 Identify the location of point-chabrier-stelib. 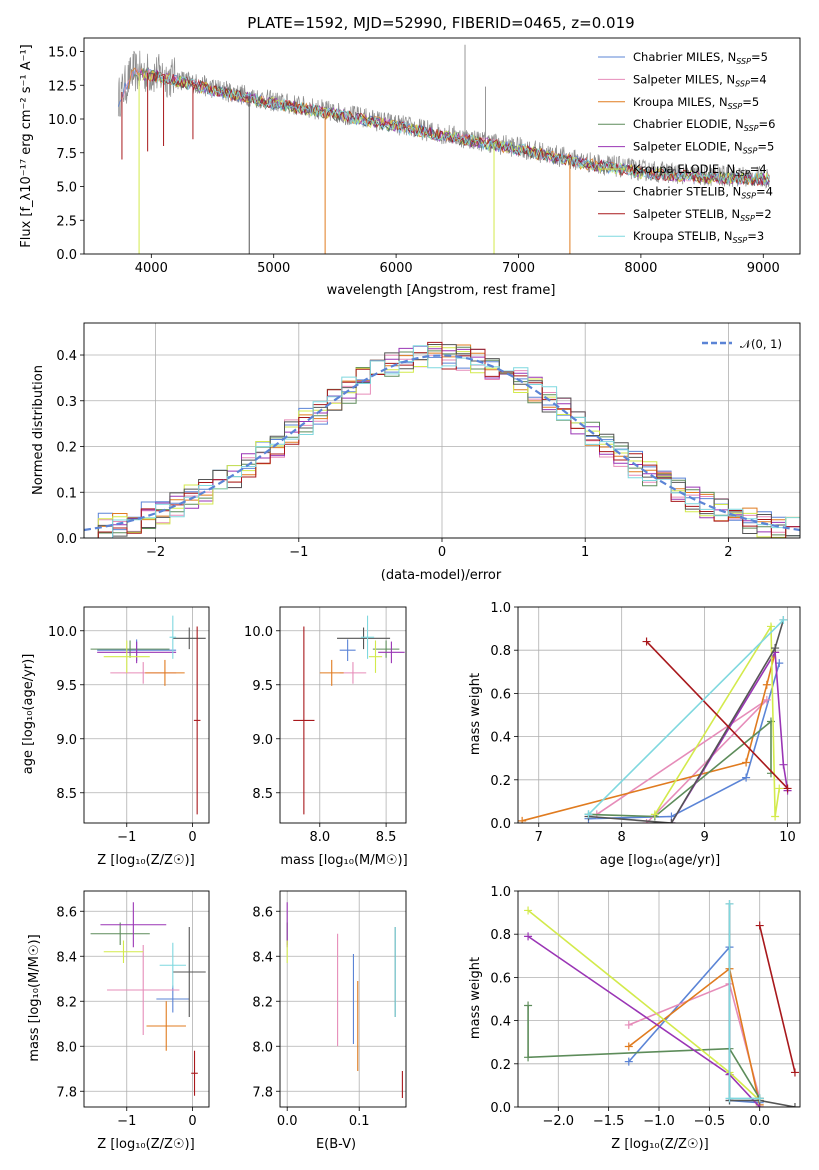
(189, 638).